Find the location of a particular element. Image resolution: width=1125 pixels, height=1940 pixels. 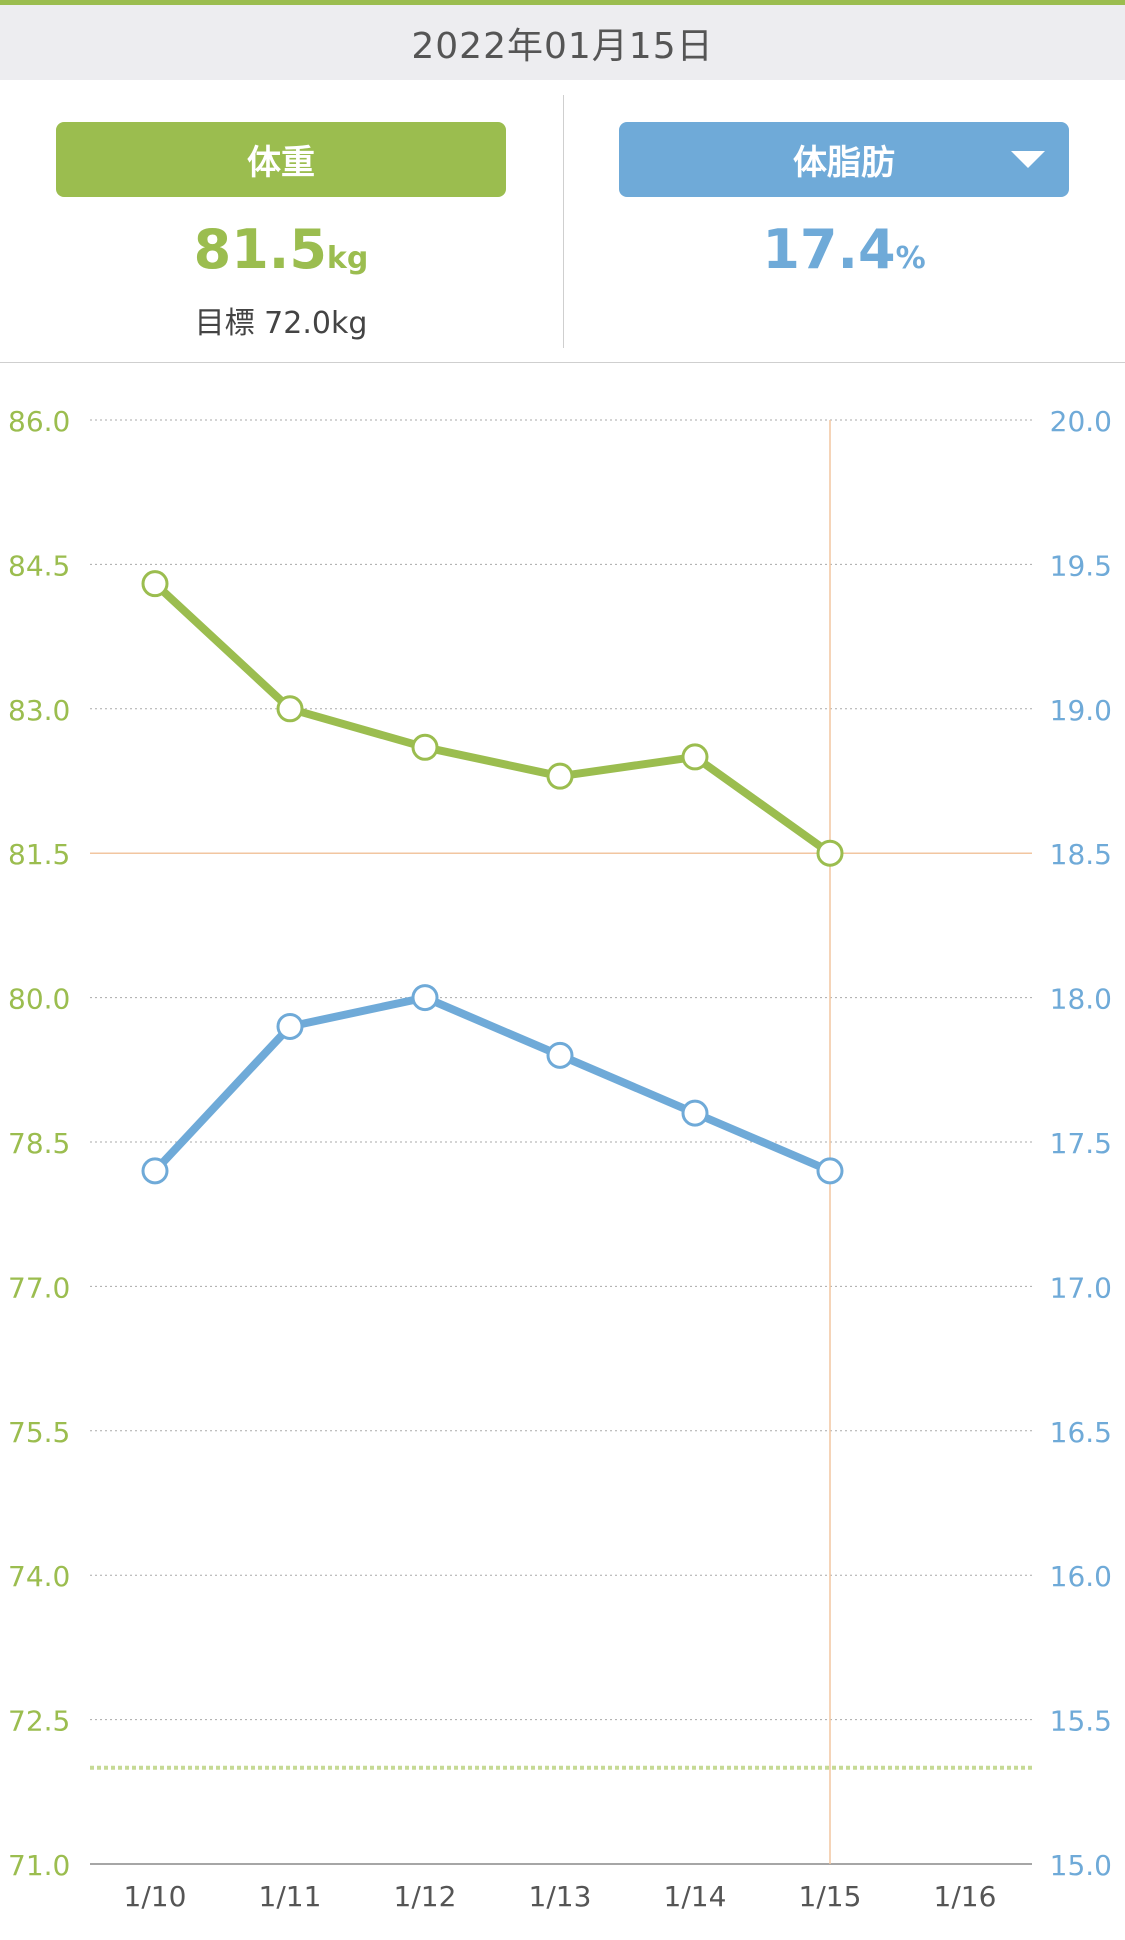

fat-button: 体脂肪 is located at coordinates (844, 159).